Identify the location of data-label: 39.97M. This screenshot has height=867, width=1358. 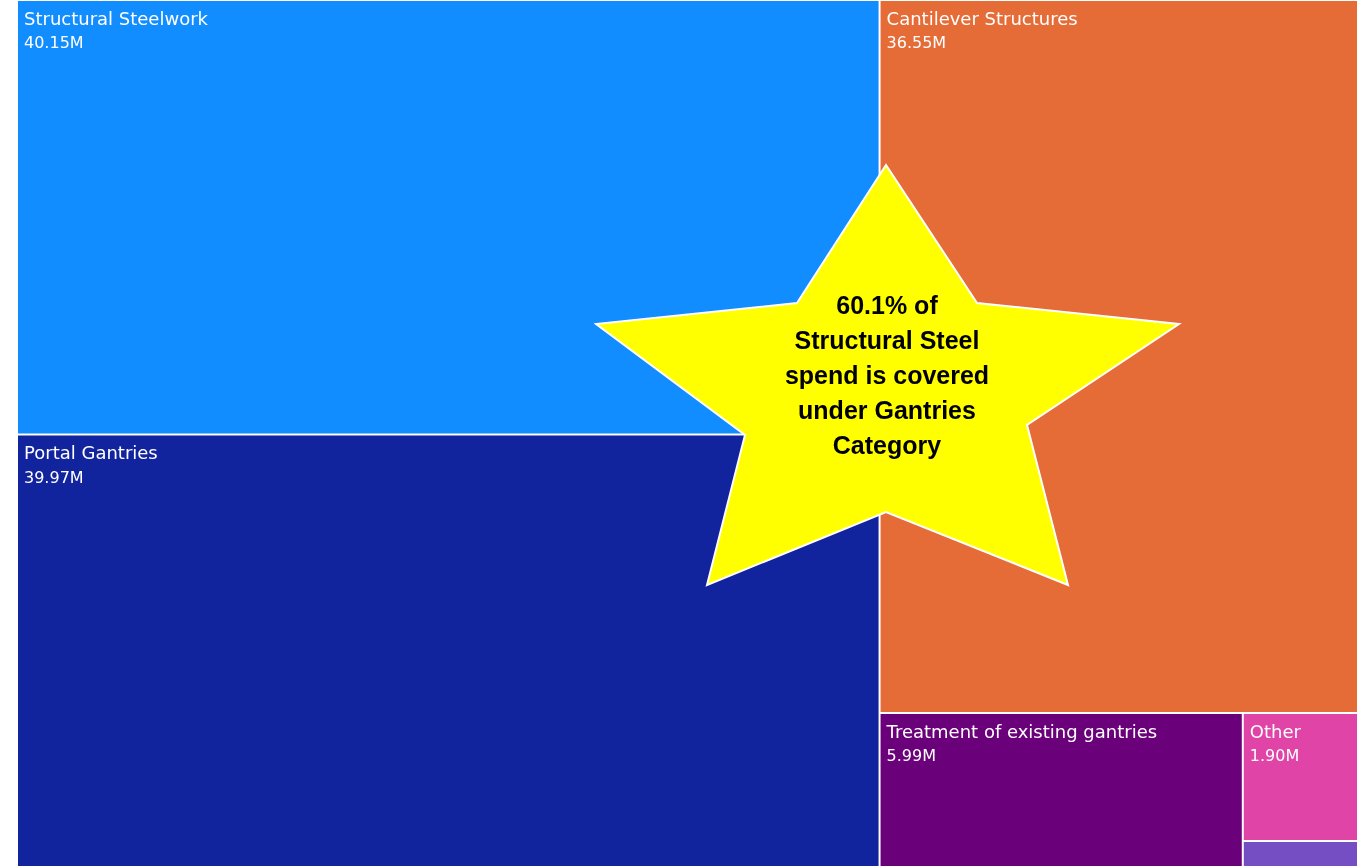
(54, 477).